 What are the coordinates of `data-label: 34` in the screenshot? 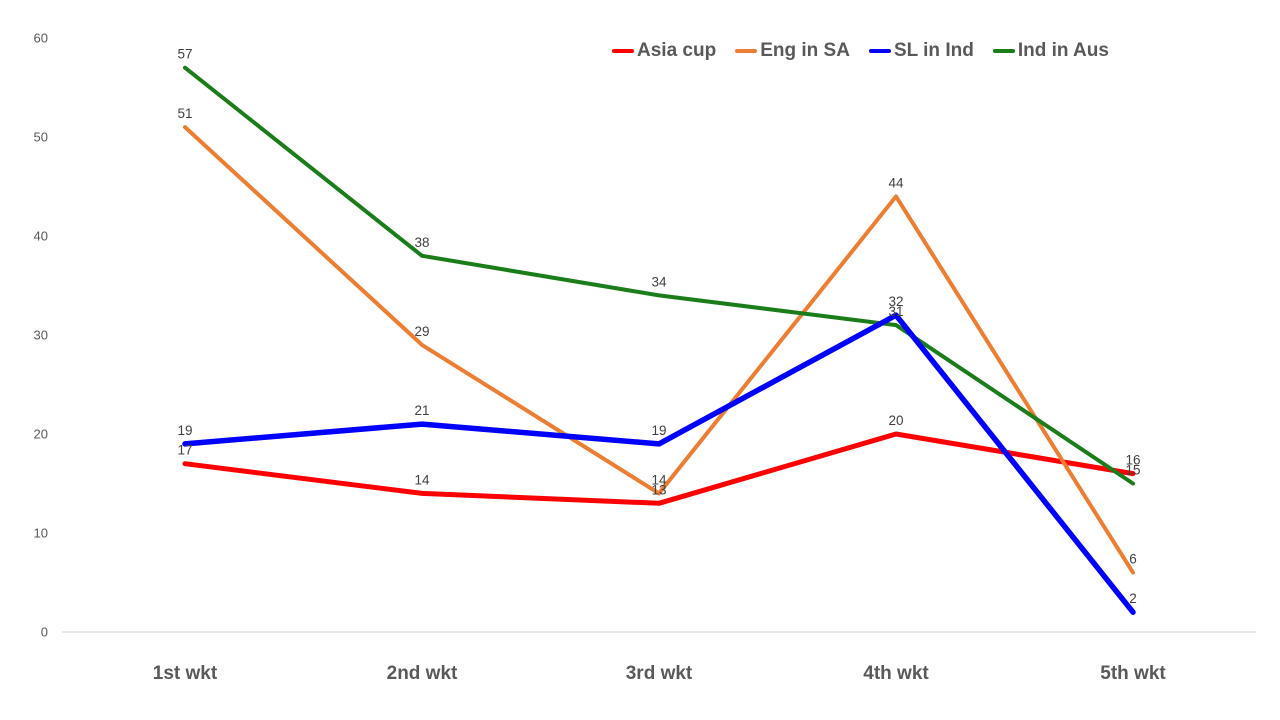 It's located at (659, 281).